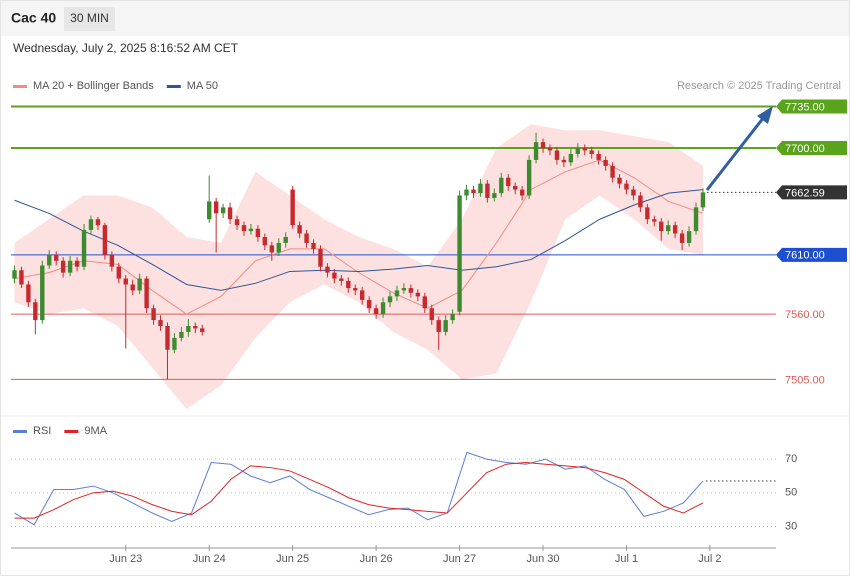 This screenshot has height=576, width=850. Describe the element at coordinates (95, 431) in the screenshot. I see `legend-label: 9MA` at that location.